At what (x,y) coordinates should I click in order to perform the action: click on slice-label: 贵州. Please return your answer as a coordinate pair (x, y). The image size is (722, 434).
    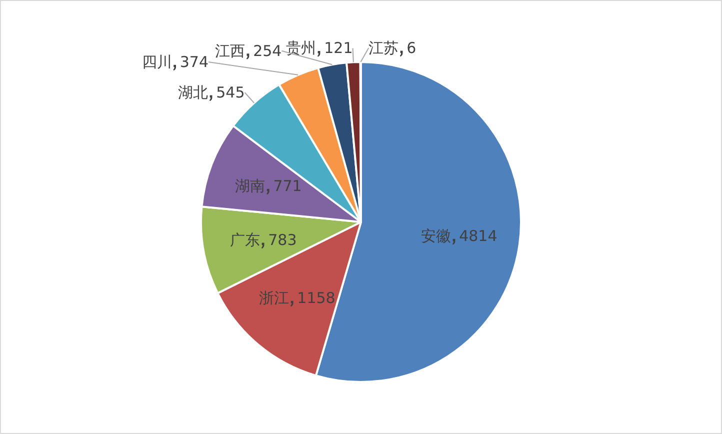
    Looking at the image, I should click on (301, 48).